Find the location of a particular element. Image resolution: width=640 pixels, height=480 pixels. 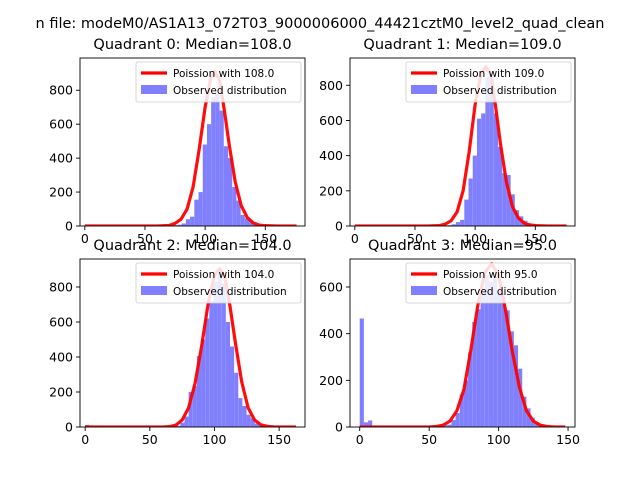

y-tick-label: 600 is located at coordinates (61, 322).